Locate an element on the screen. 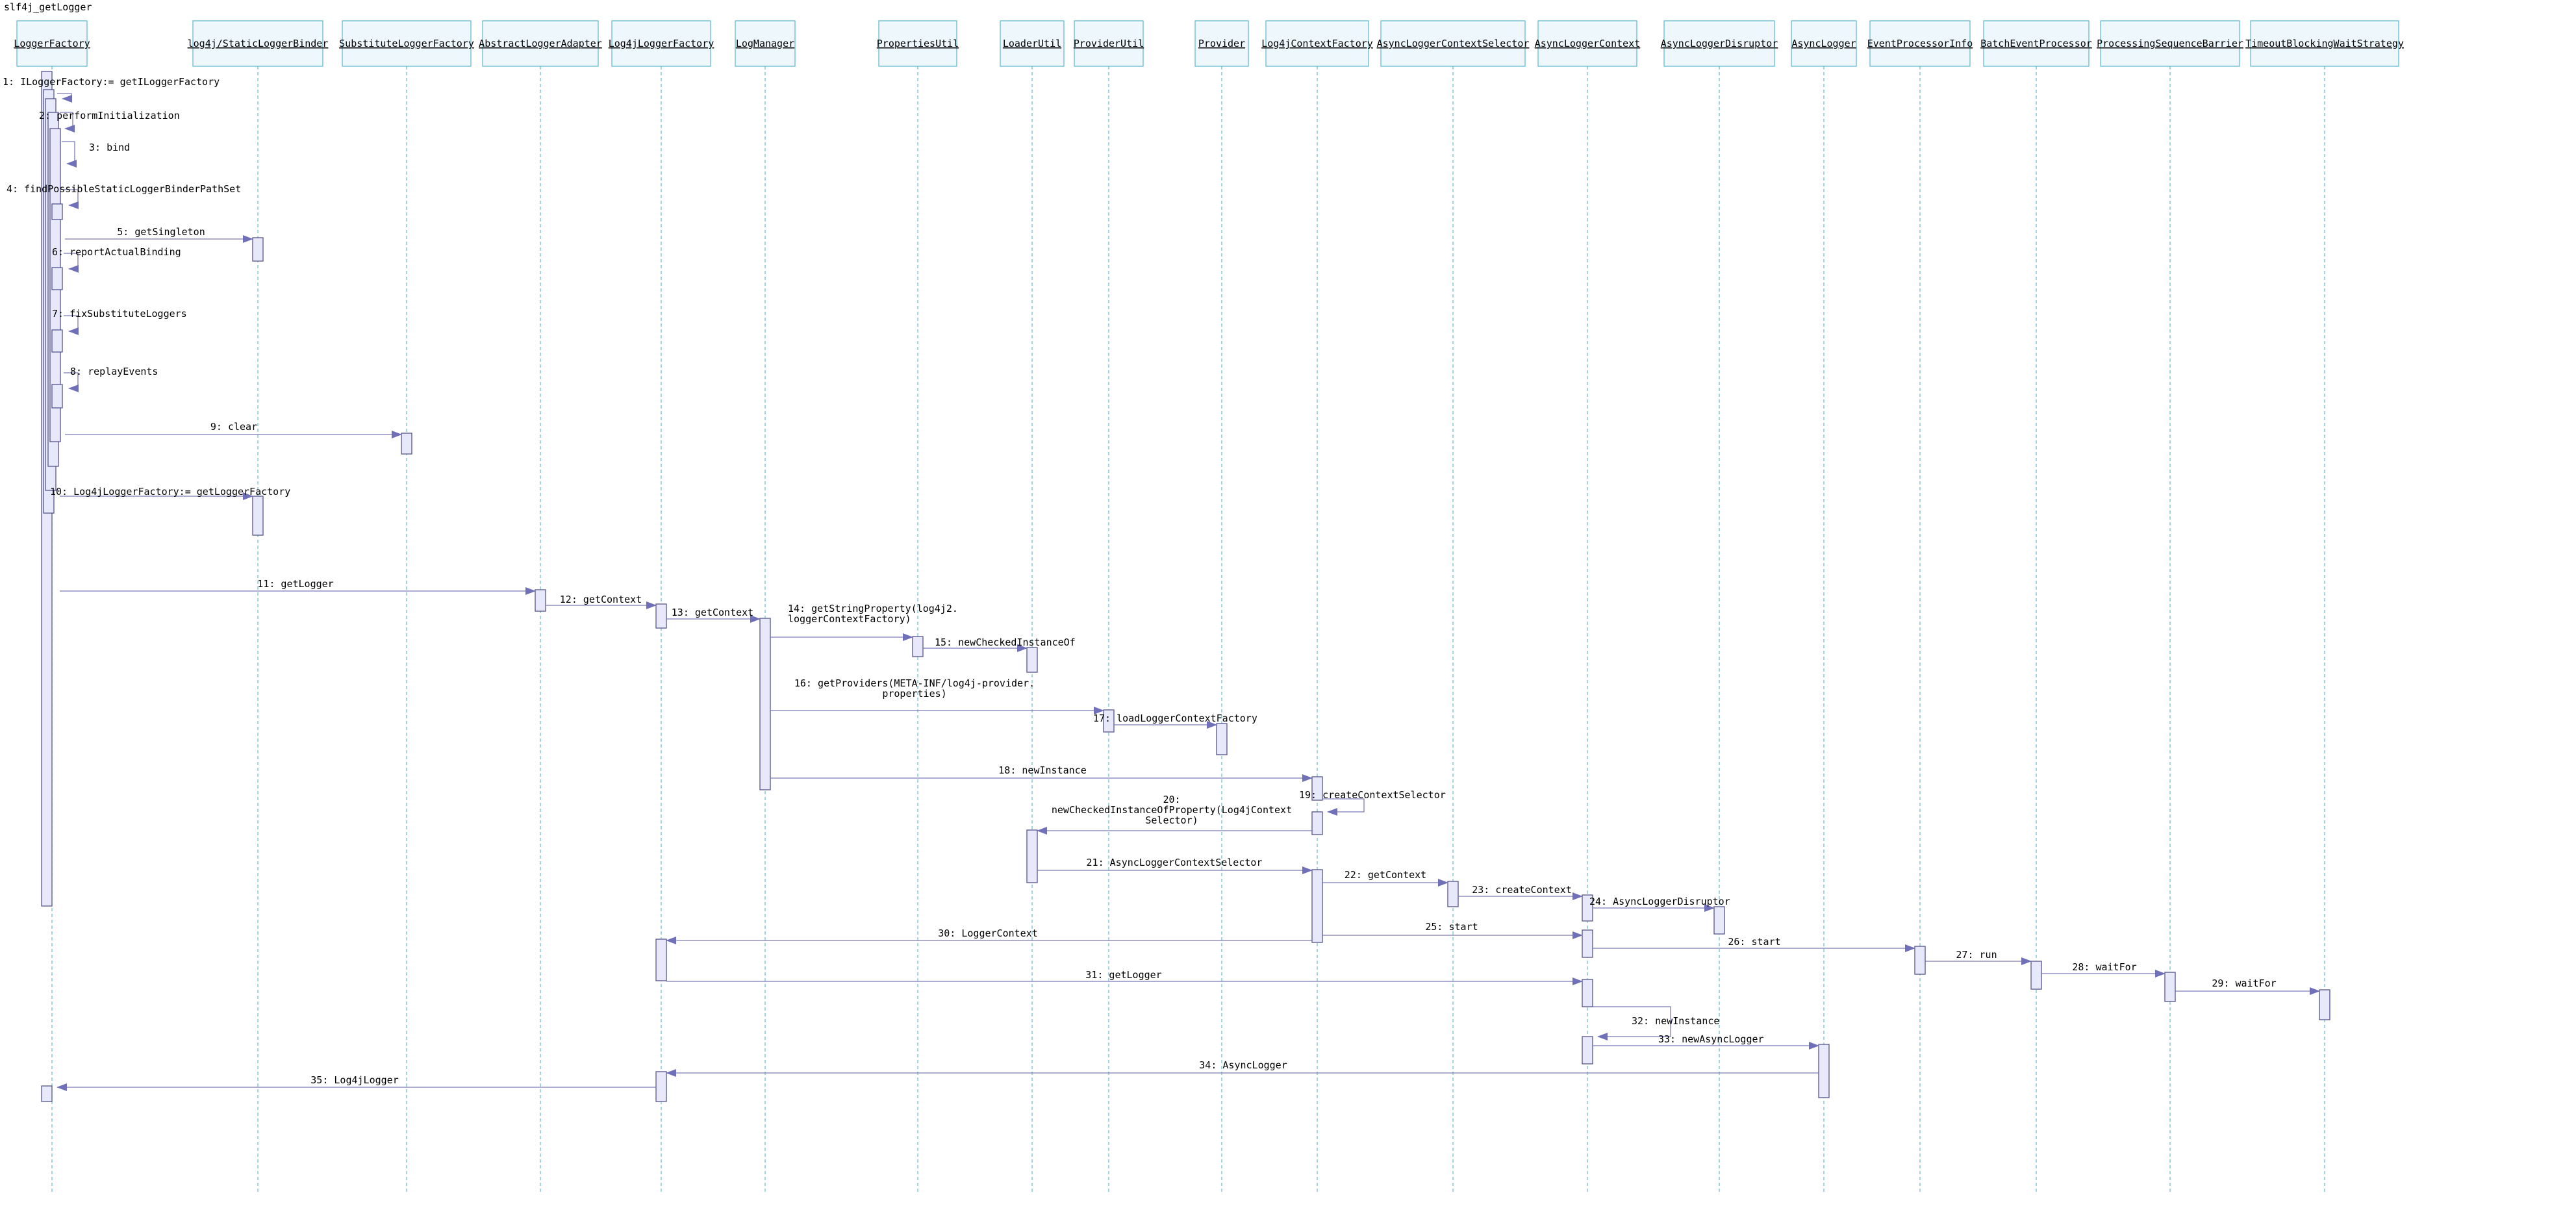  lifeline-name-label: ProcessingSequenceBarrier is located at coordinates (2170, 43).